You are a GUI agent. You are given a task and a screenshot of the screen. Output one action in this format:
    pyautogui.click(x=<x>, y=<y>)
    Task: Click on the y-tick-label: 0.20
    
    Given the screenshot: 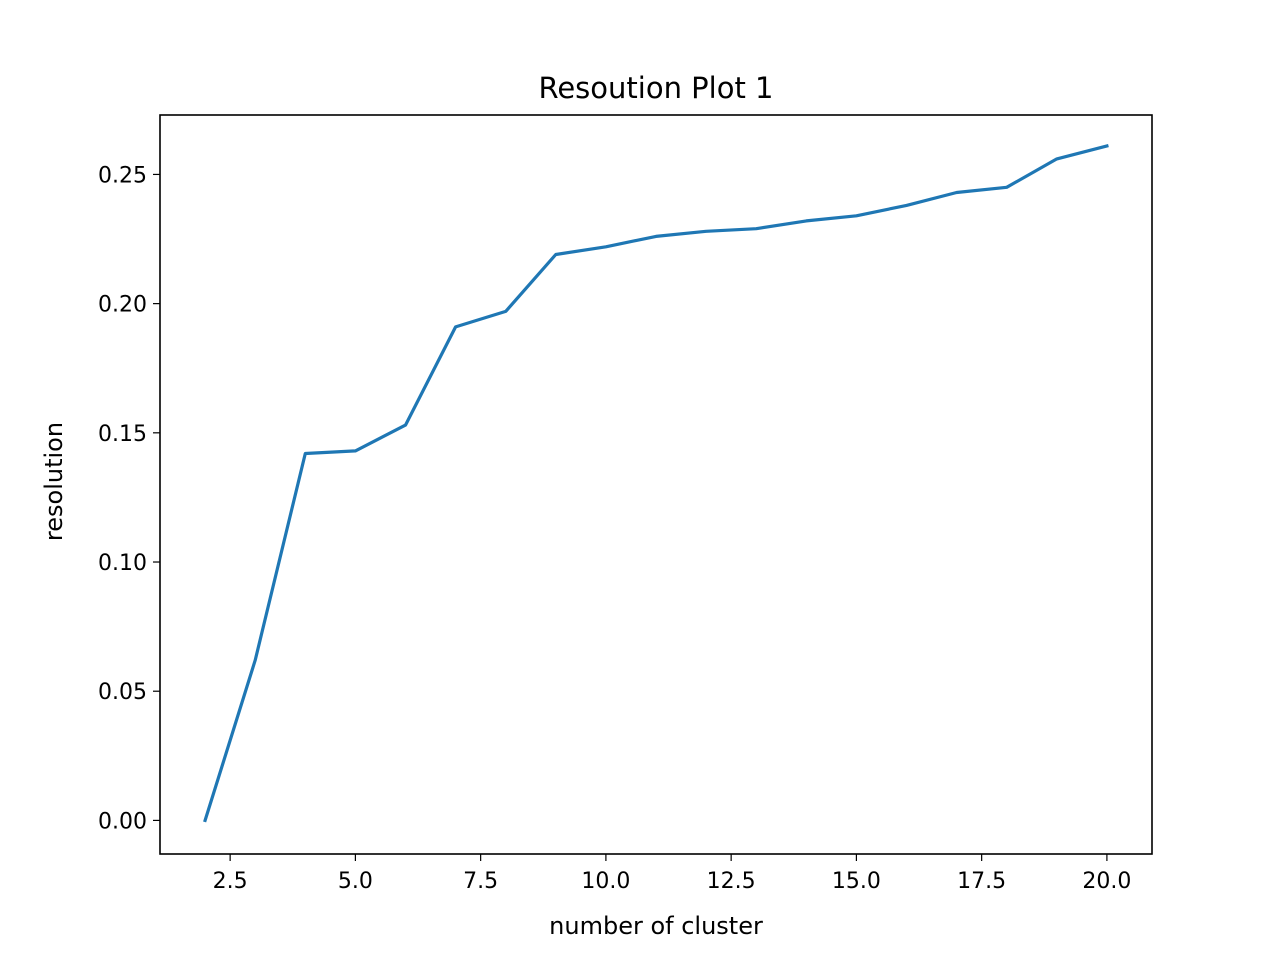 What is the action you would take?
    pyautogui.click(x=122, y=305)
    